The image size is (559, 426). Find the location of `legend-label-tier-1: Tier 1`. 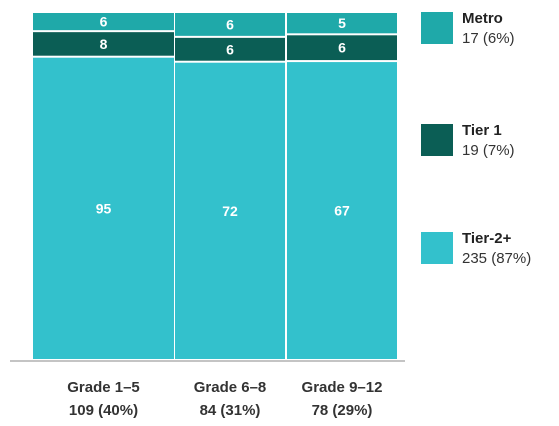

legend-label-tier-1: Tier 1 is located at coordinates (482, 130).